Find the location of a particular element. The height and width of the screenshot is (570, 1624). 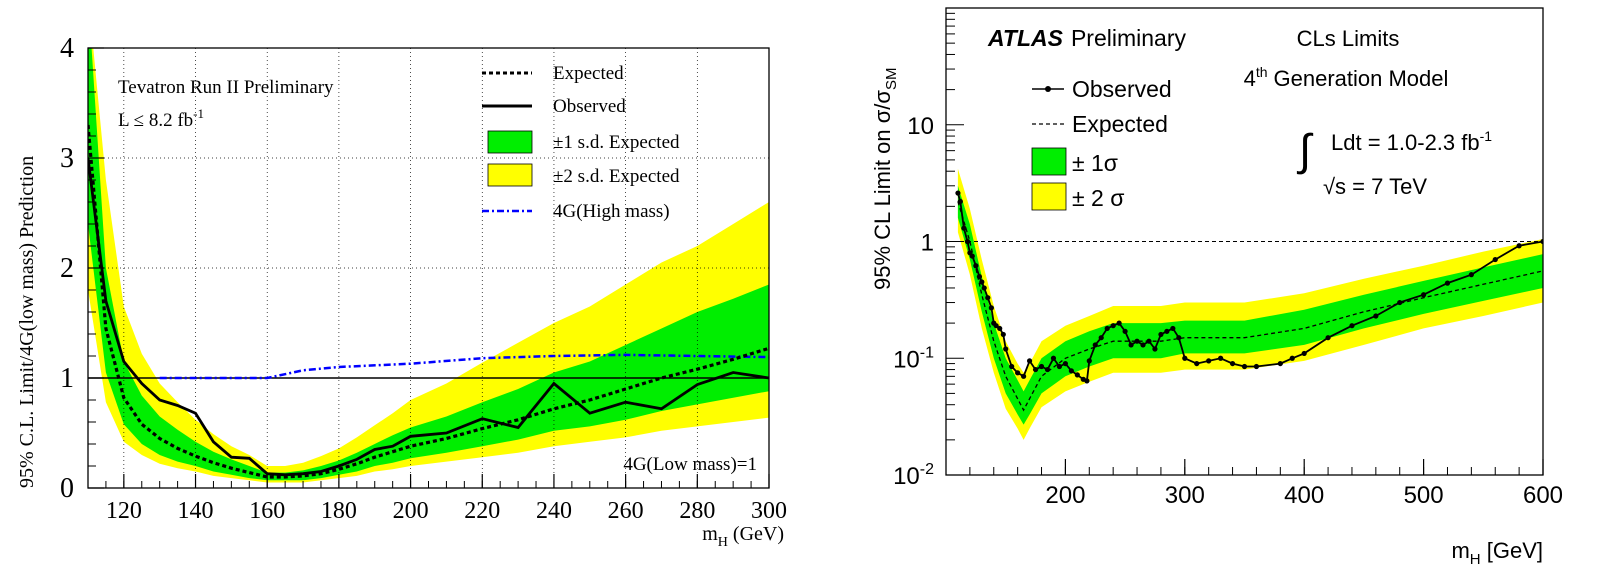

left-x-axis-label: mH (GeV) is located at coordinates (743, 536).